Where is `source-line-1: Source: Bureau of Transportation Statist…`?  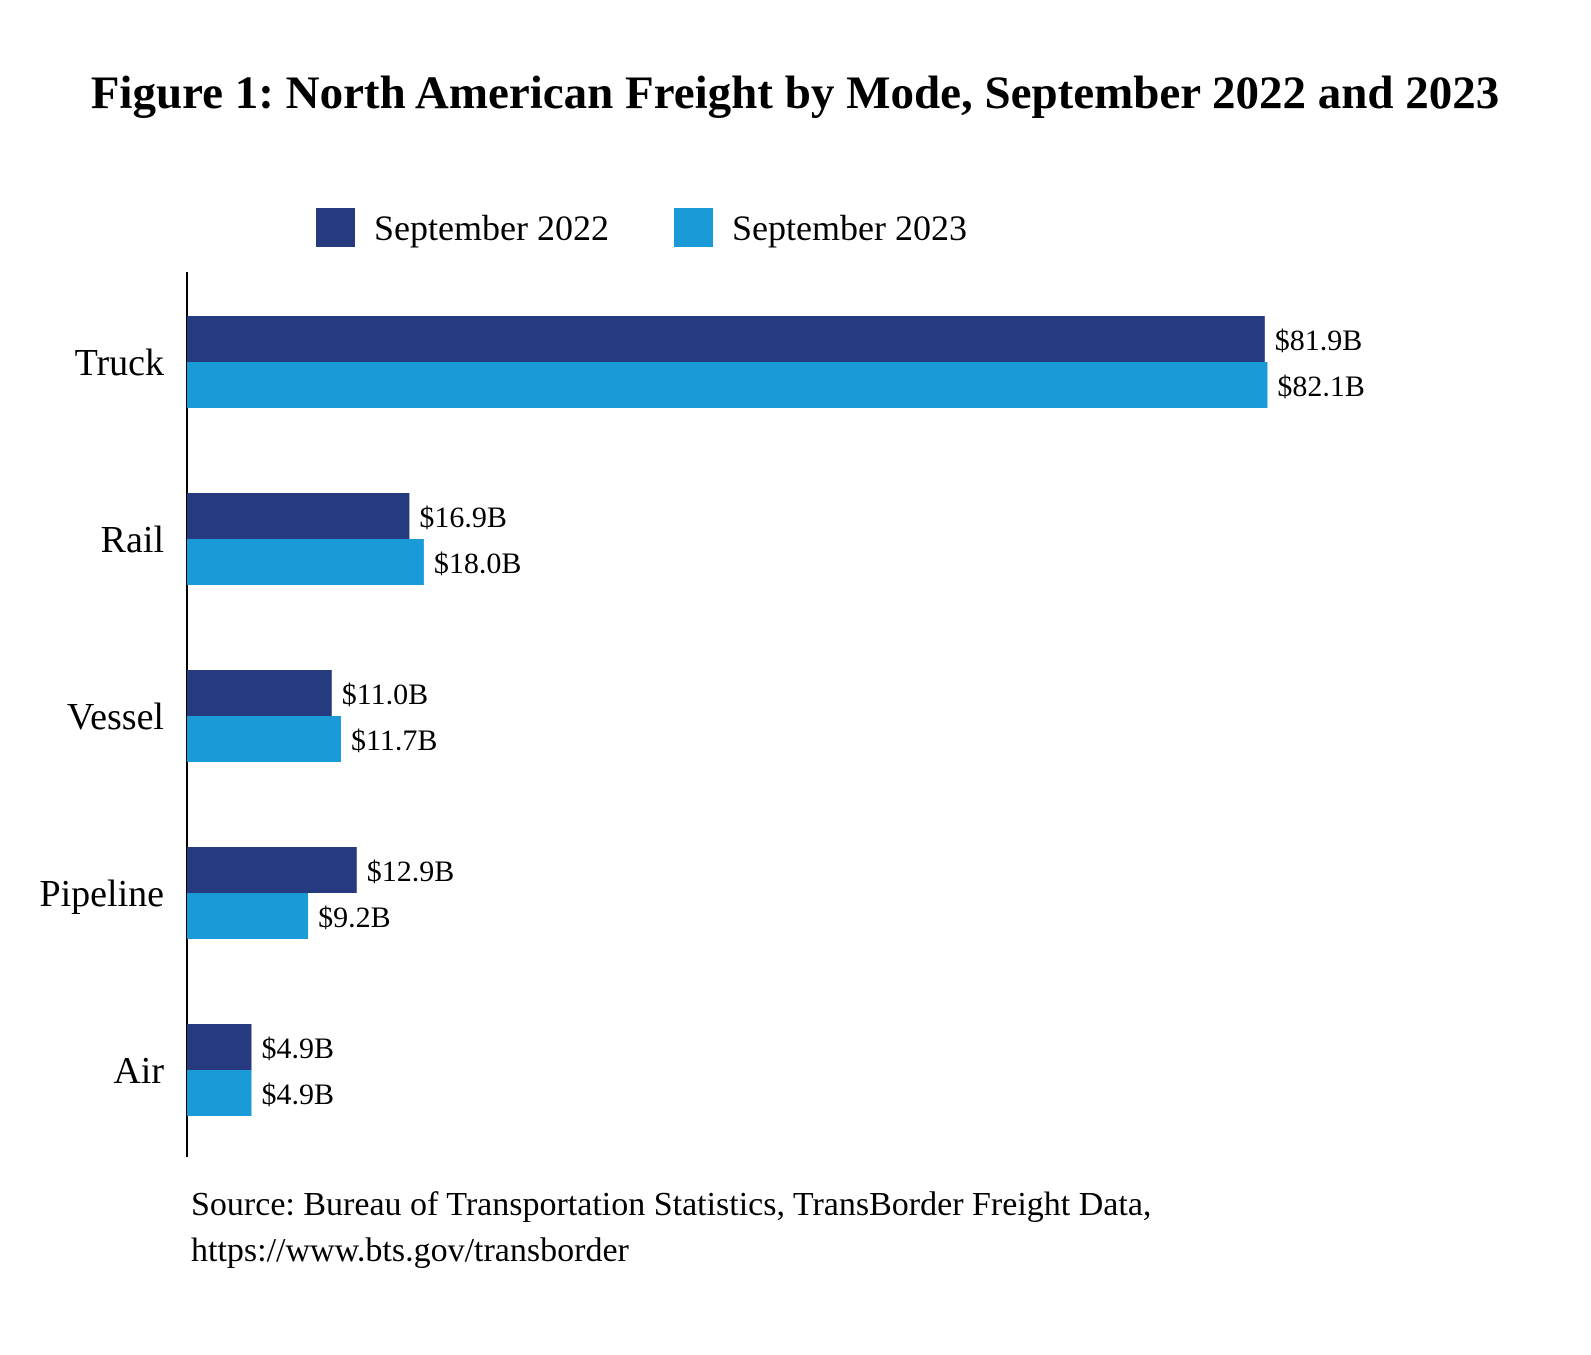
source-line-1: Source: Bureau of Transportation Statist… is located at coordinates (671, 1204).